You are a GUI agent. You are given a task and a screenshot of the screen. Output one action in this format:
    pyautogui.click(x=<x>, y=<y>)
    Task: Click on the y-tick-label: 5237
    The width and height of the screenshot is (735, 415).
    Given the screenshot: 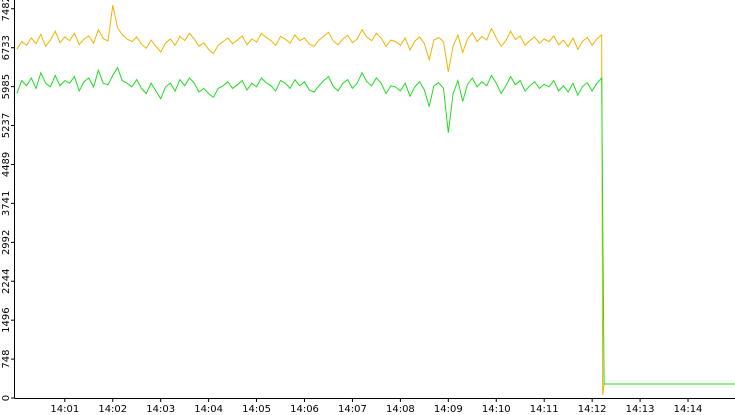 What is the action you would take?
    pyautogui.click(x=6, y=125)
    